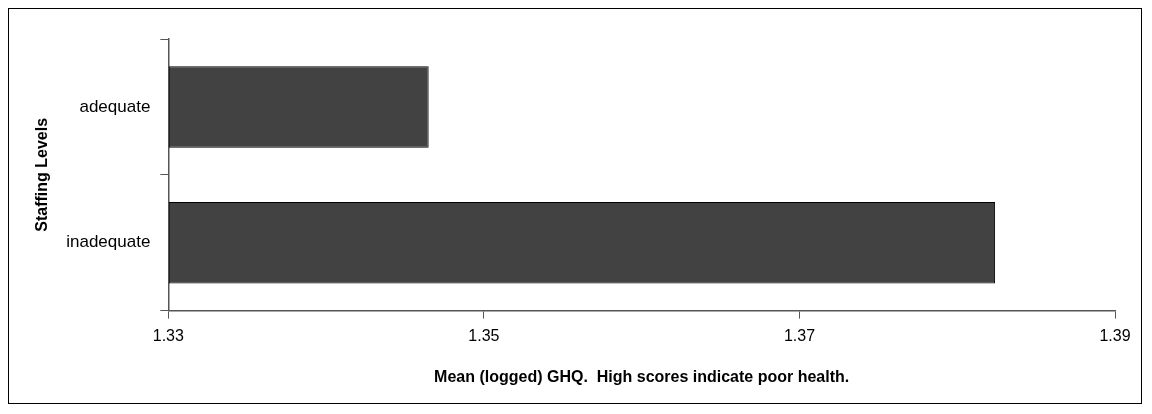 Image resolution: width=1152 pixels, height=414 pixels. What do you see at coordinates (1115, 335) in the screenshot?
I see `x-tick-label: 1.39` at bounding box center [1115, 335].